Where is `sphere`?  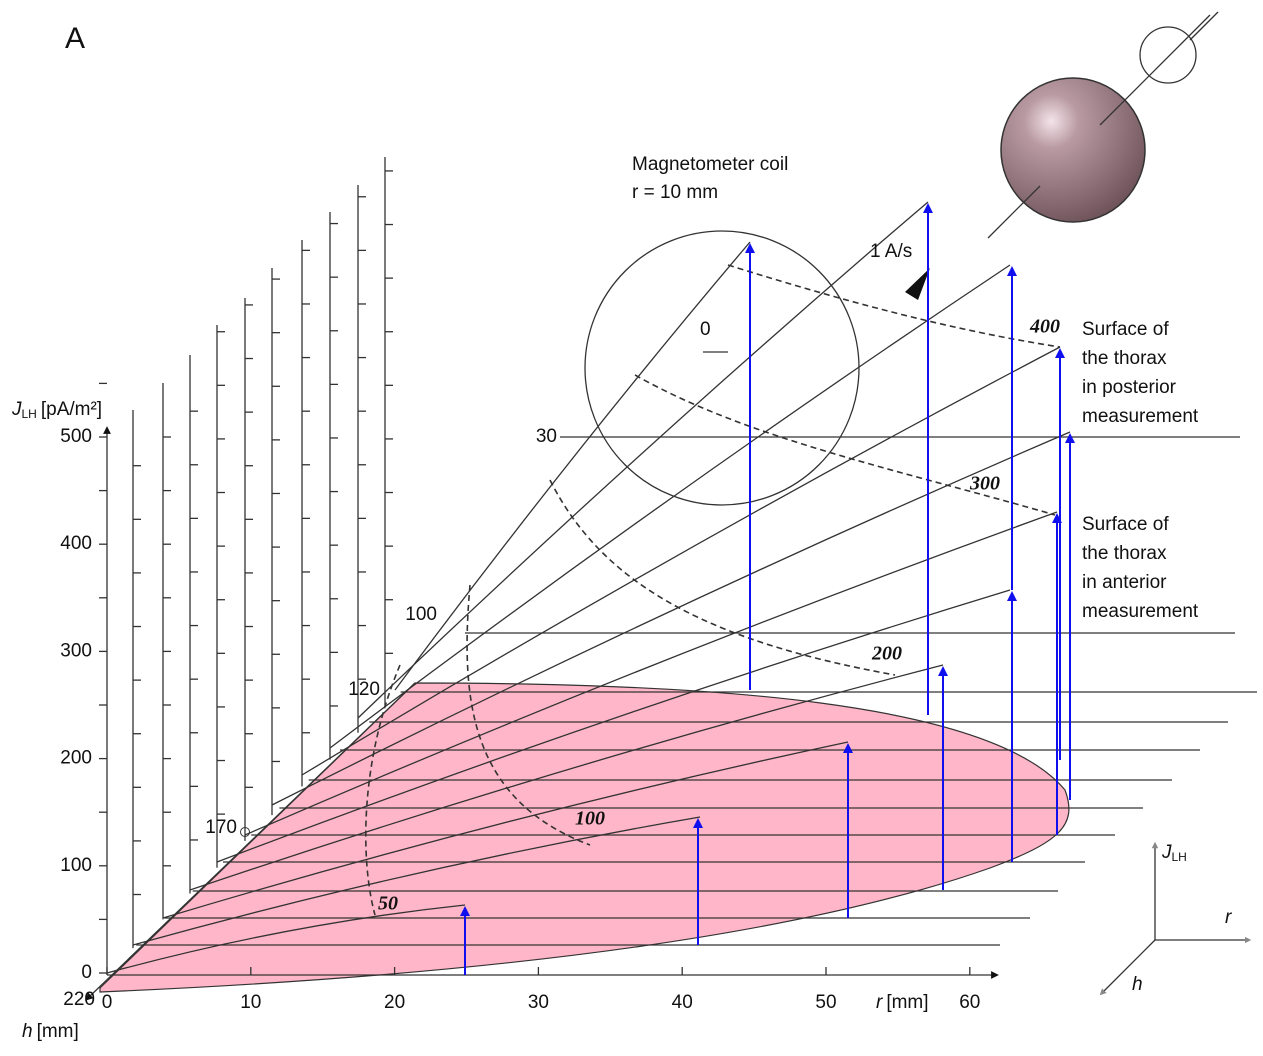 sphere is located at coordinates (1073, 150).